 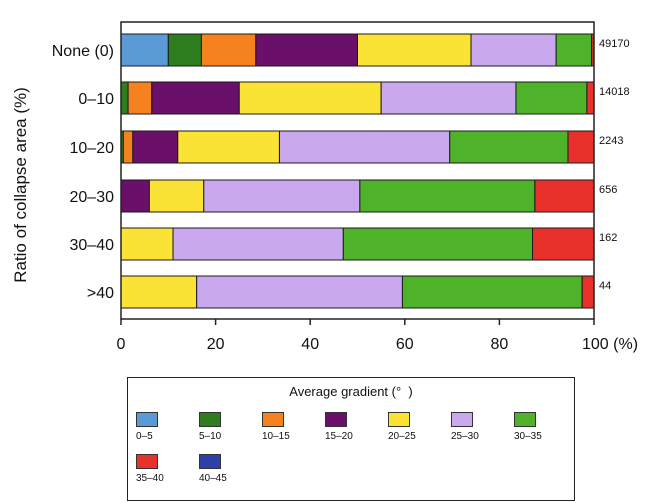 What do you see at coordinates (229, 472) in the screenshot?
I see `legend-item: 40–45` at bounding box center [229, 472].